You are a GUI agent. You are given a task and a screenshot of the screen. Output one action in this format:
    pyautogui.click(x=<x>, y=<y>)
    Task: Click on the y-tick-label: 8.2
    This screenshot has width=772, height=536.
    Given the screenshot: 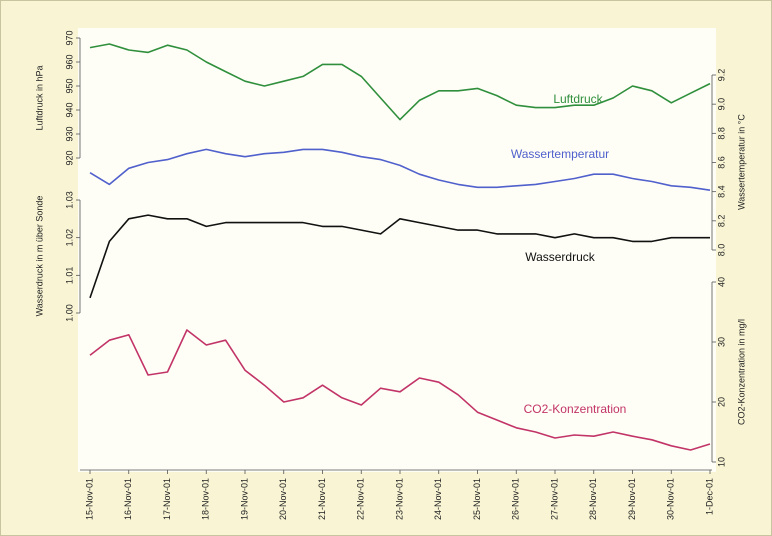 What is the action you would take?
    pyautogui.click(x=721, y=221)
    